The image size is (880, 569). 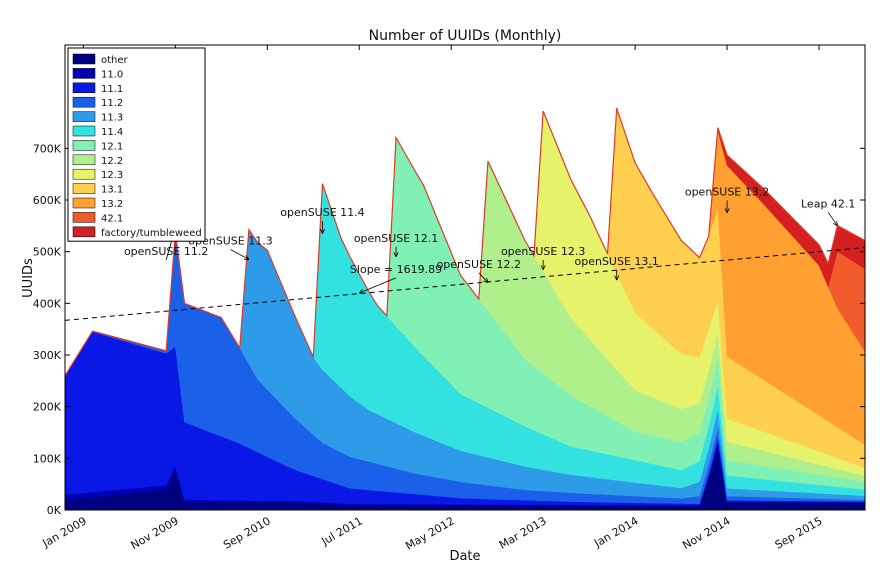 I want to click on legend-item-12-2: 12.2, so click(x=97, y=160).